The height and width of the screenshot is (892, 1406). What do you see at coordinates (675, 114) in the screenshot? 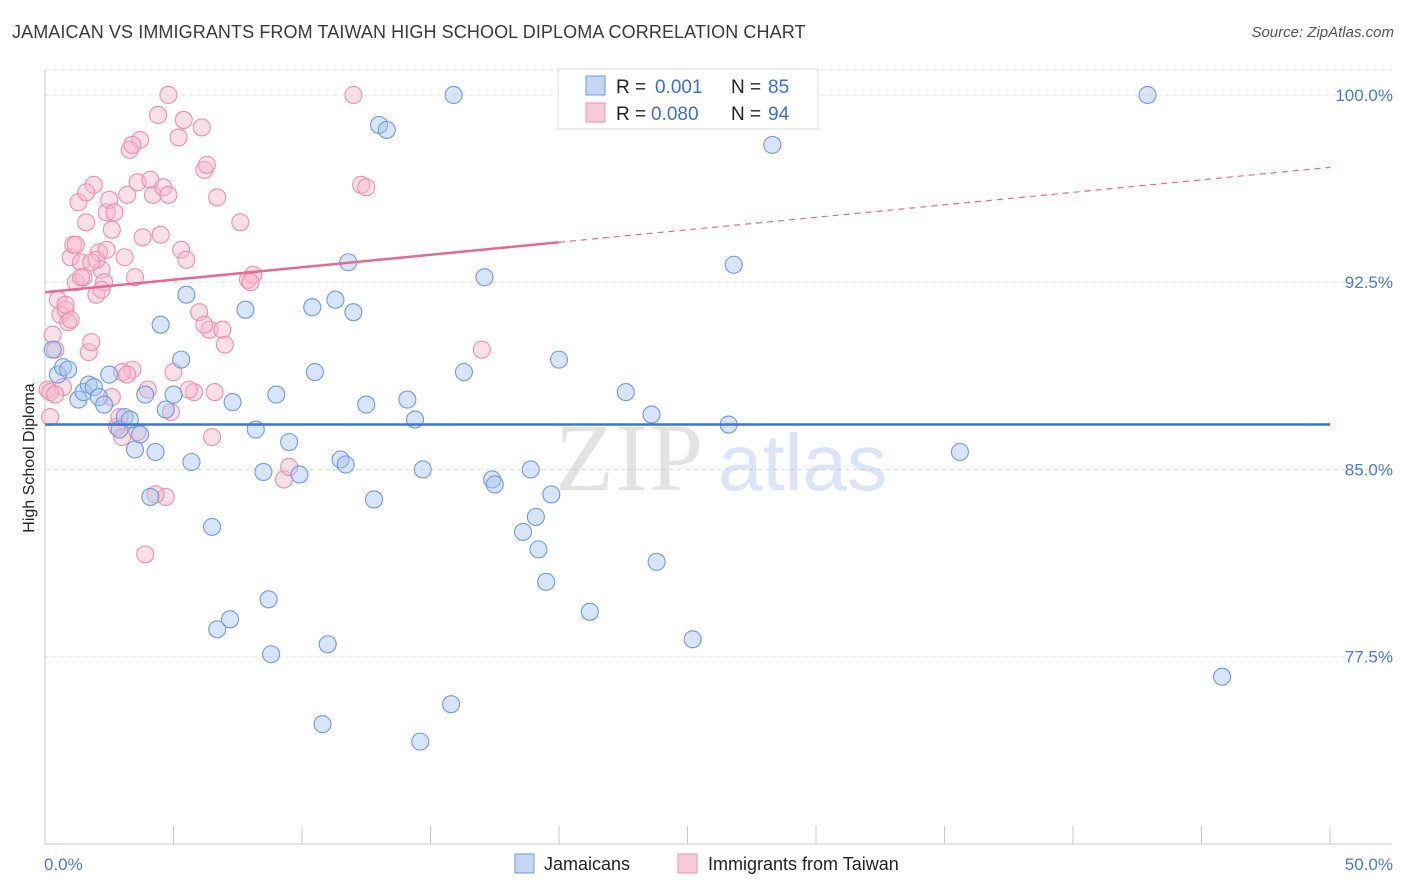
I see `legend-r-value-2: 0.080` at bounding box center [675, 114].